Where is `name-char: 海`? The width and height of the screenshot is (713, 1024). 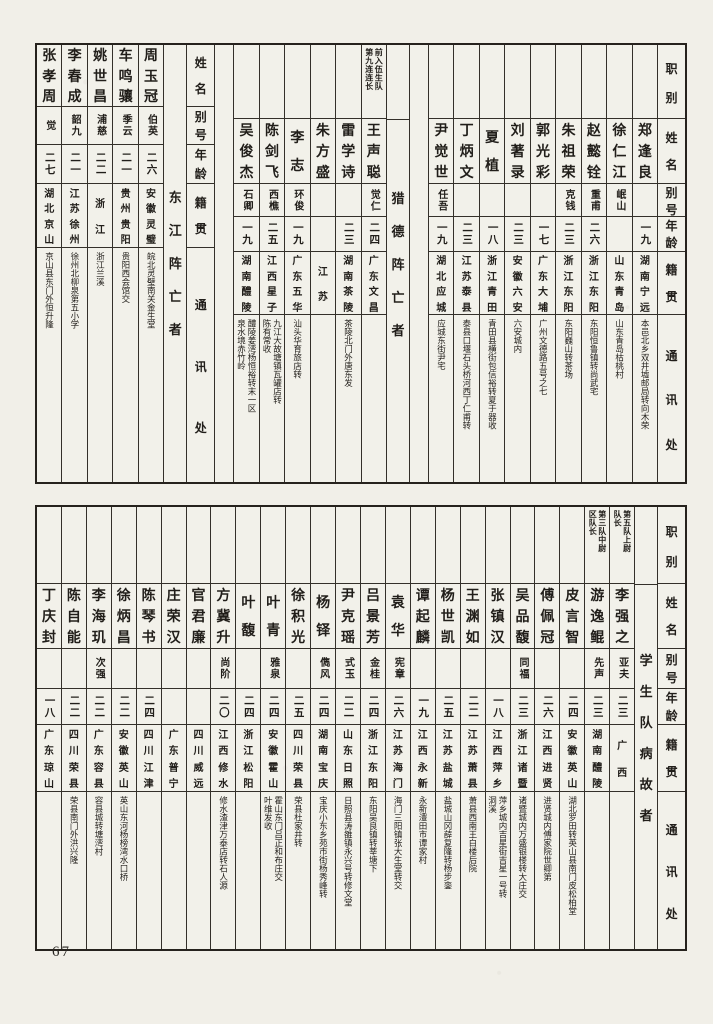
name-char: 海 is located at coordinates (98, 617).